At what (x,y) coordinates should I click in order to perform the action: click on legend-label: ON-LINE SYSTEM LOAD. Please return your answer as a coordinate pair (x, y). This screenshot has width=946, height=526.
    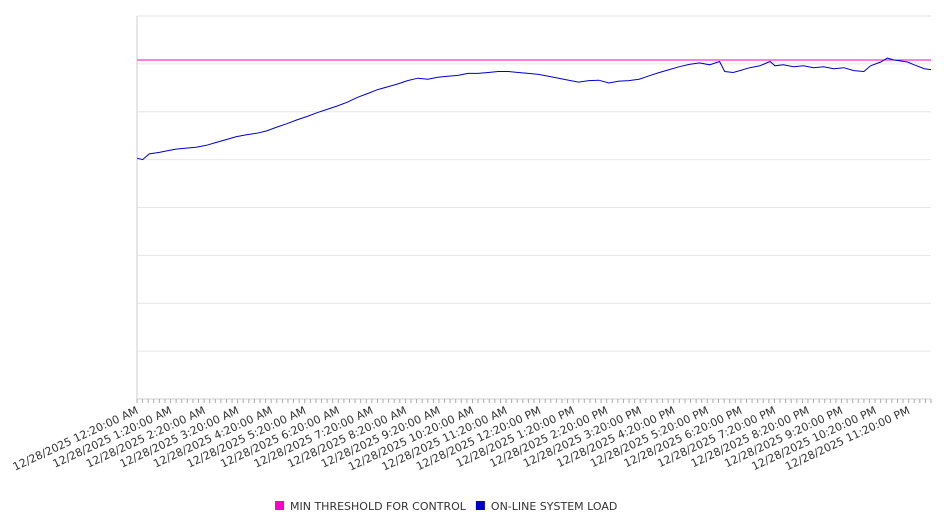
    Looking at the image, I should click on (554, 506).